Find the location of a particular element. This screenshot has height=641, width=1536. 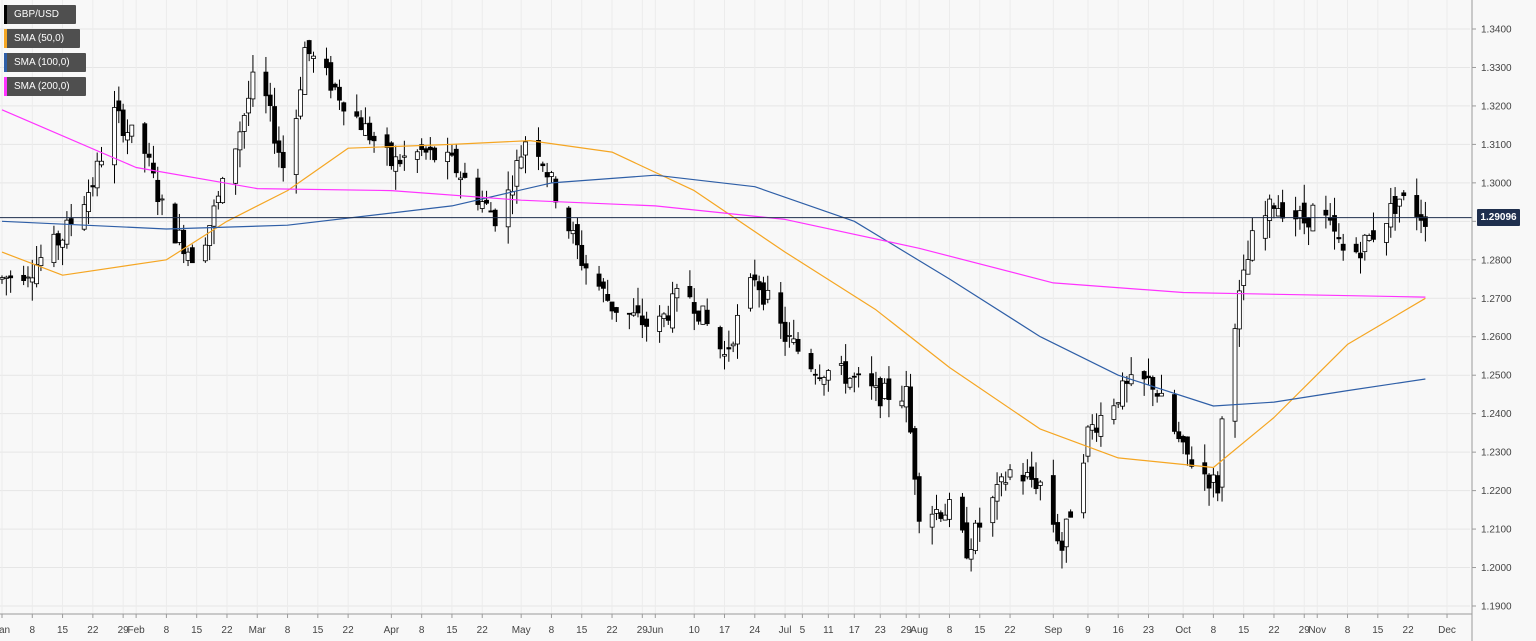

x-tick-label: Aug is located at coordinates (919, 630).